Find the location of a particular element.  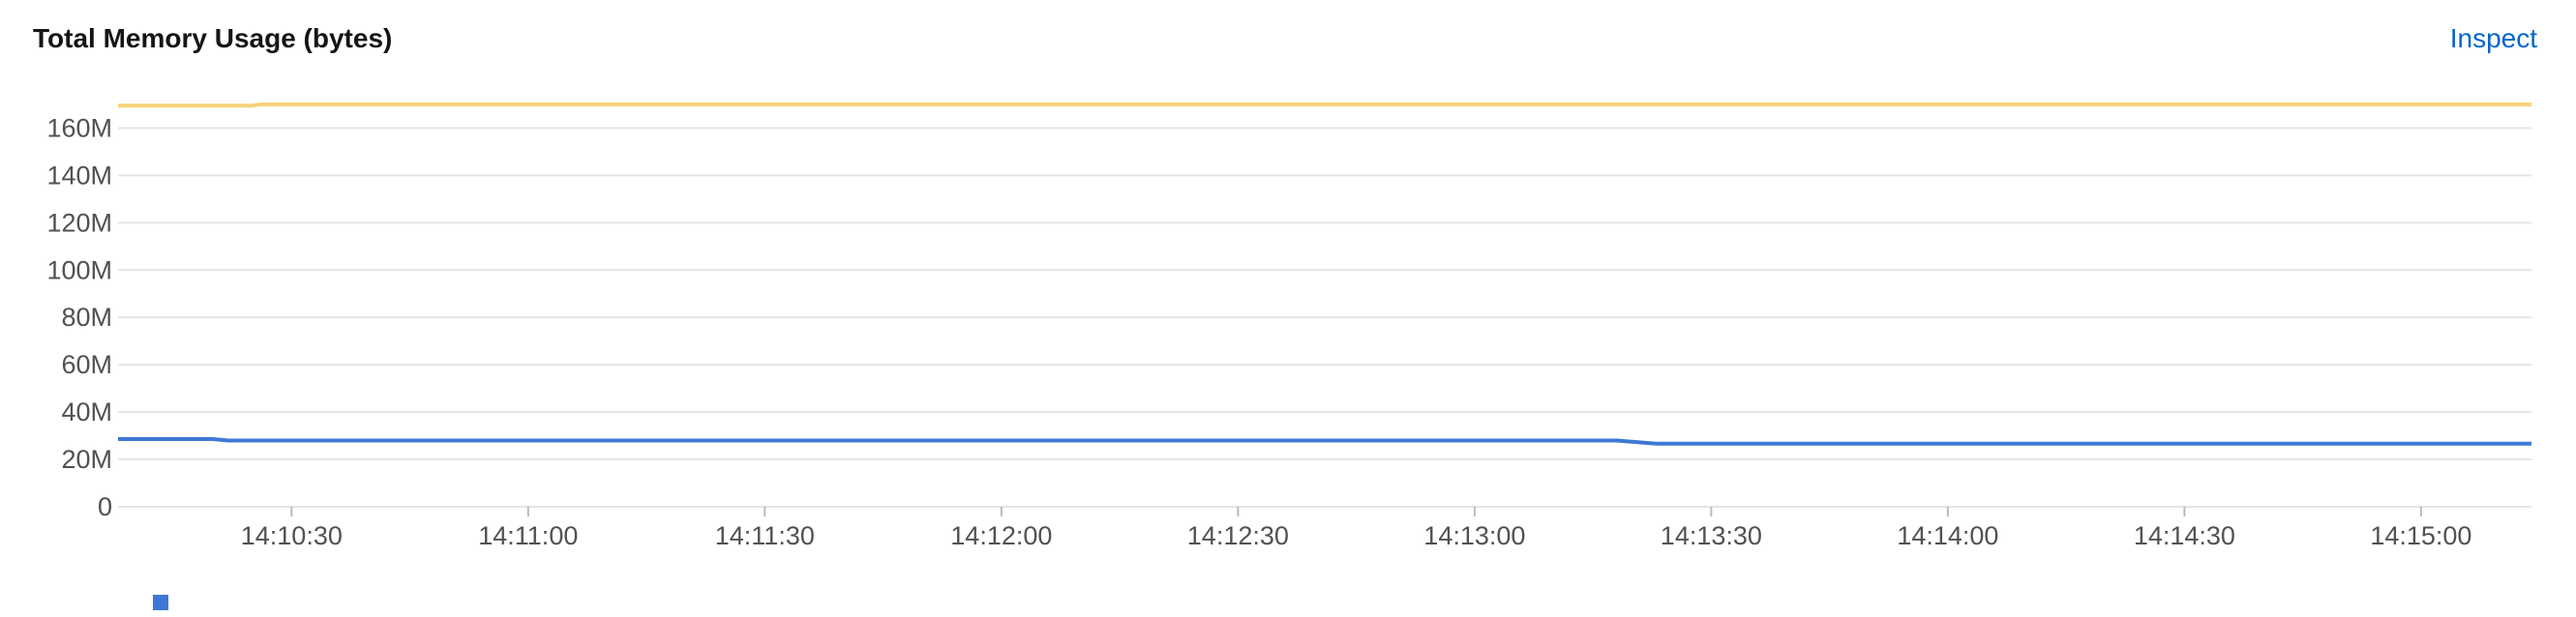

y-tick-label: 140M is located at coordinates (79, 175).